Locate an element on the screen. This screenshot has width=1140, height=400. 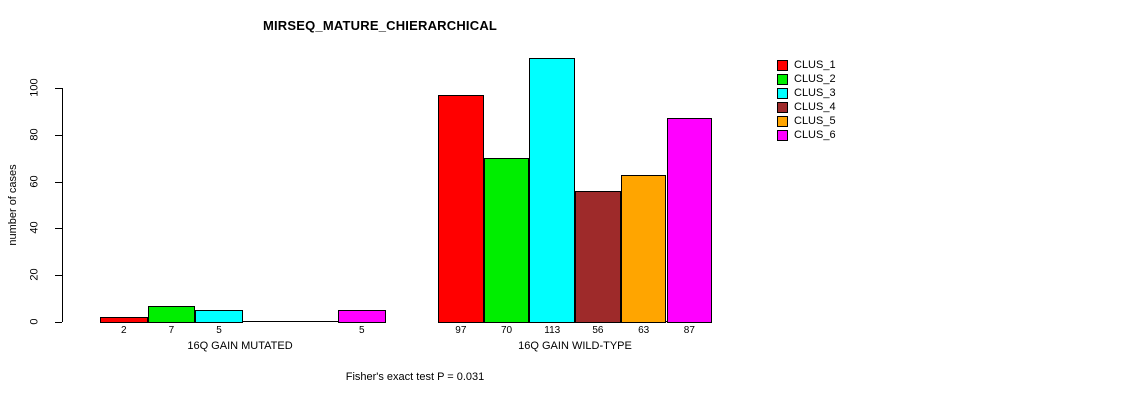
legend-item-label: CLUS_6 is located at coordinates (815, 134).